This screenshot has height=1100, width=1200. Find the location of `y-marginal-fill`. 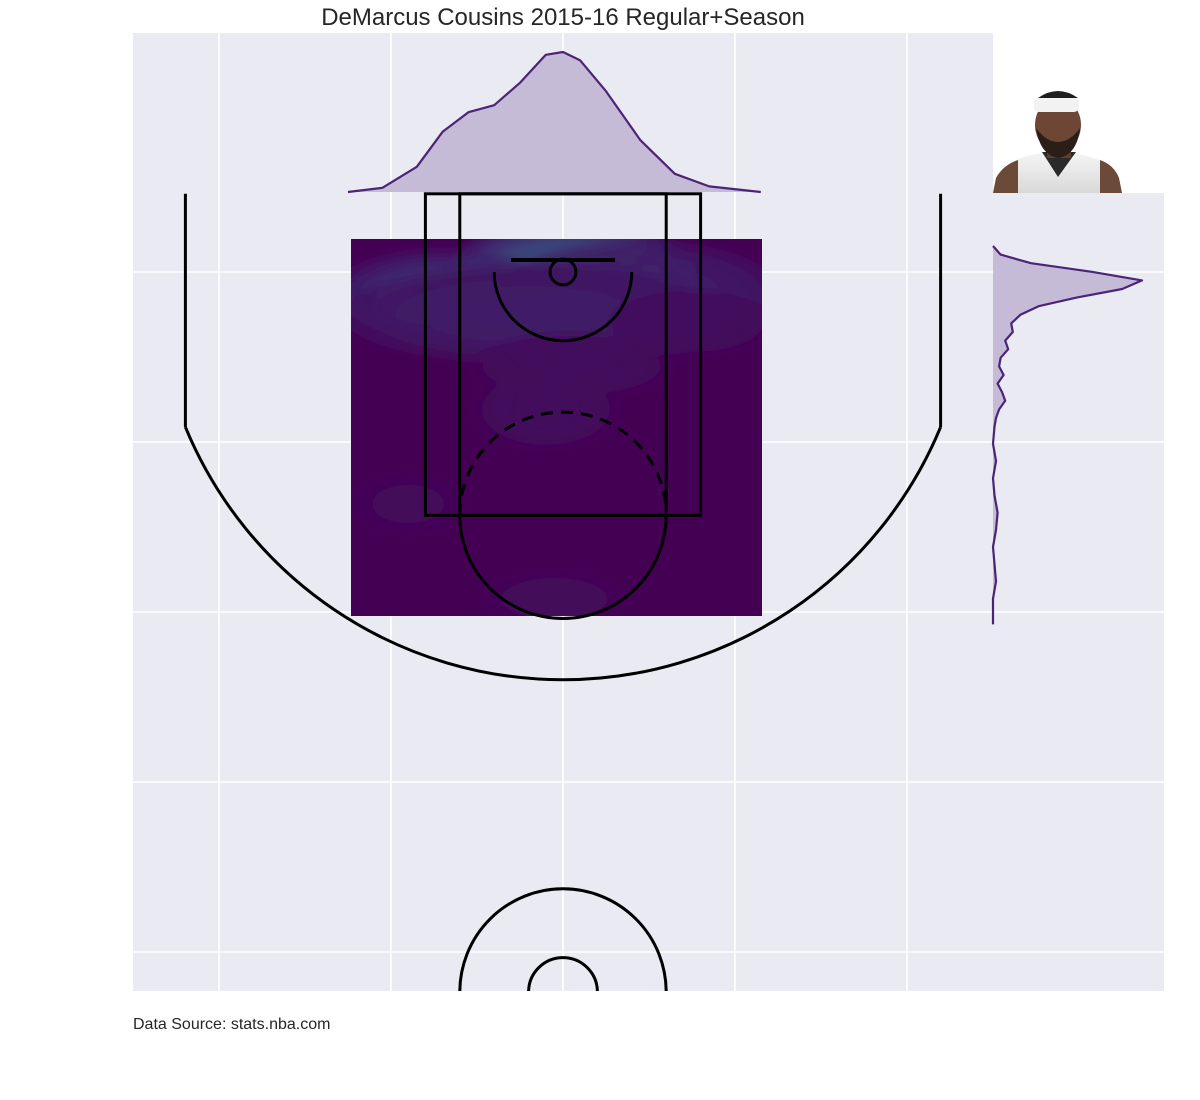

y-marginal-fill is located at coordinates (1067, 435).